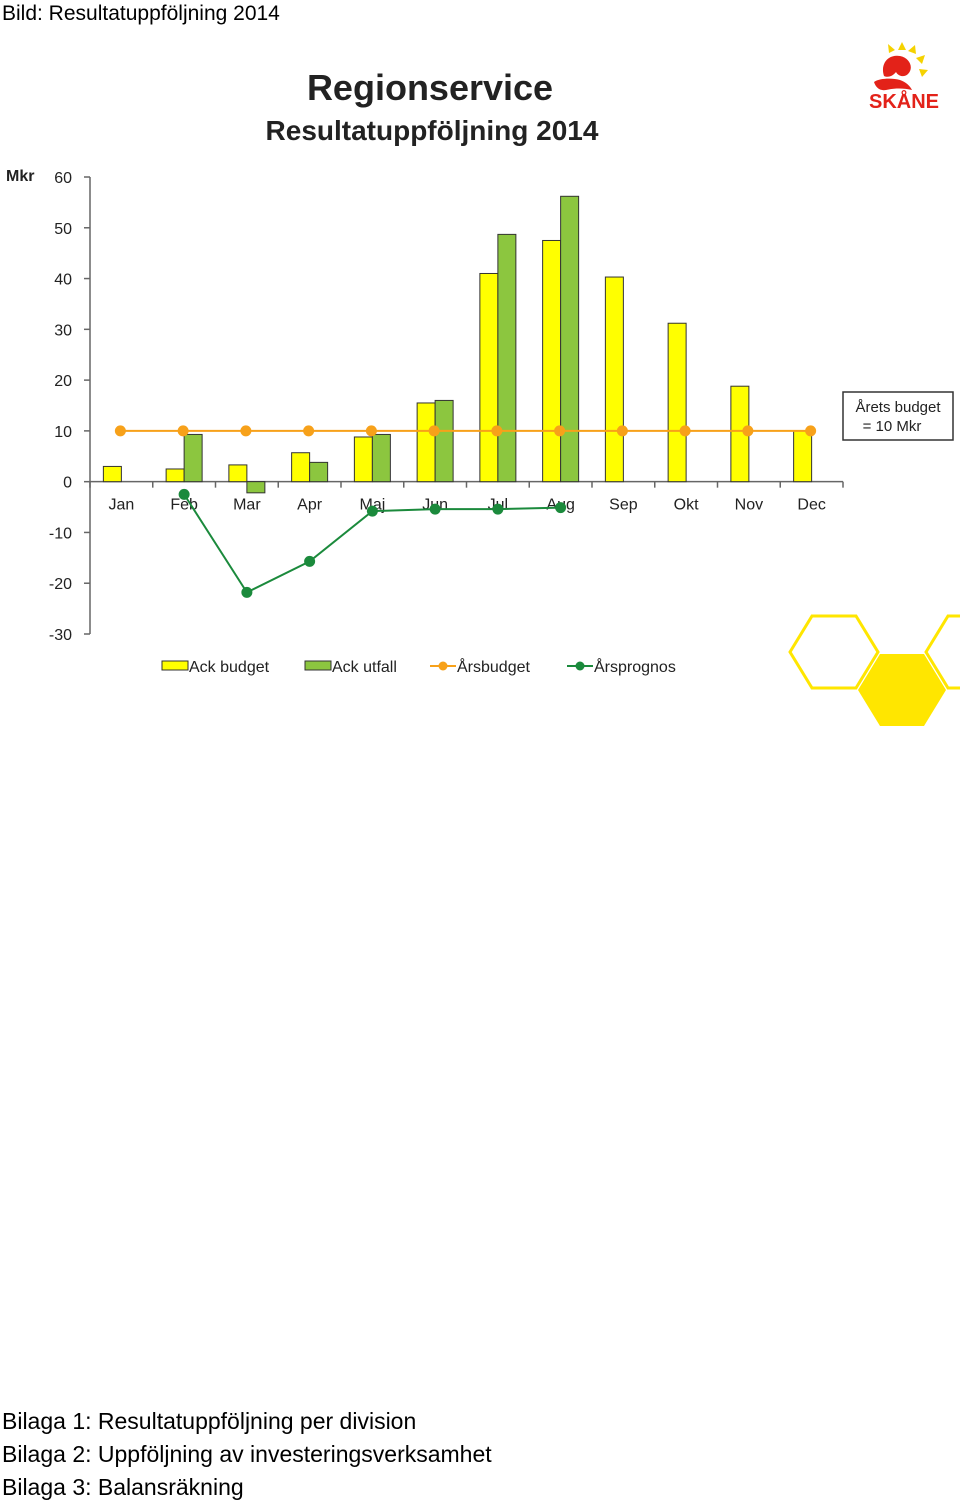 This screenshot has width=960, height=1504. What do you see at coordinates (63, 178) in the screenshot?
I see `y-tick-label: 60` at bounding box center [63, 178].